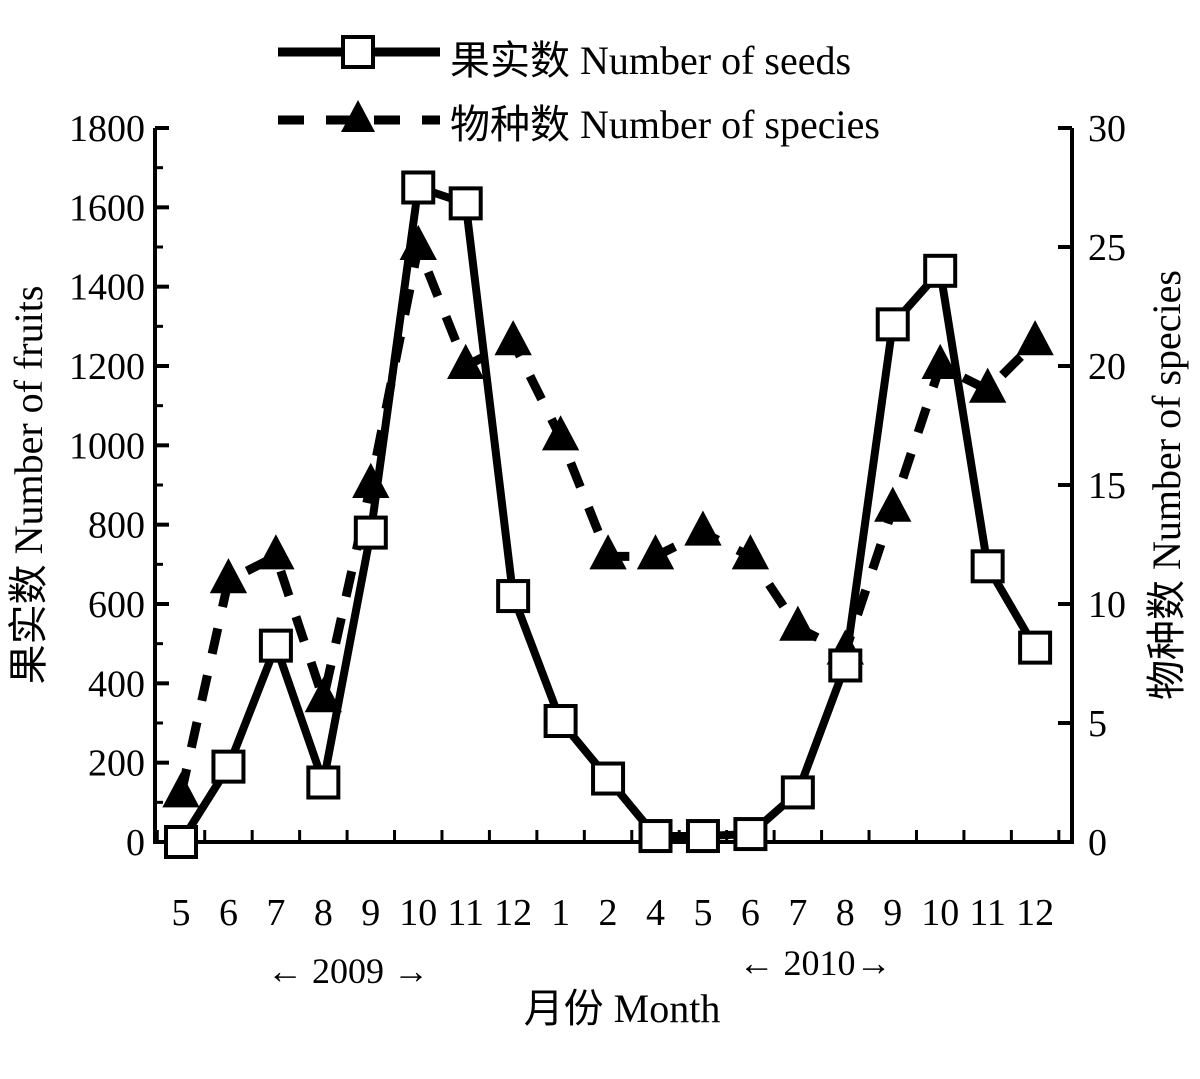 The height and width of the screenshot is (1079, 1200). What do you see at coordinates (116, 605) in the screenshot?
I see `left-tick-label: 600` at bounding box center [116, 605].